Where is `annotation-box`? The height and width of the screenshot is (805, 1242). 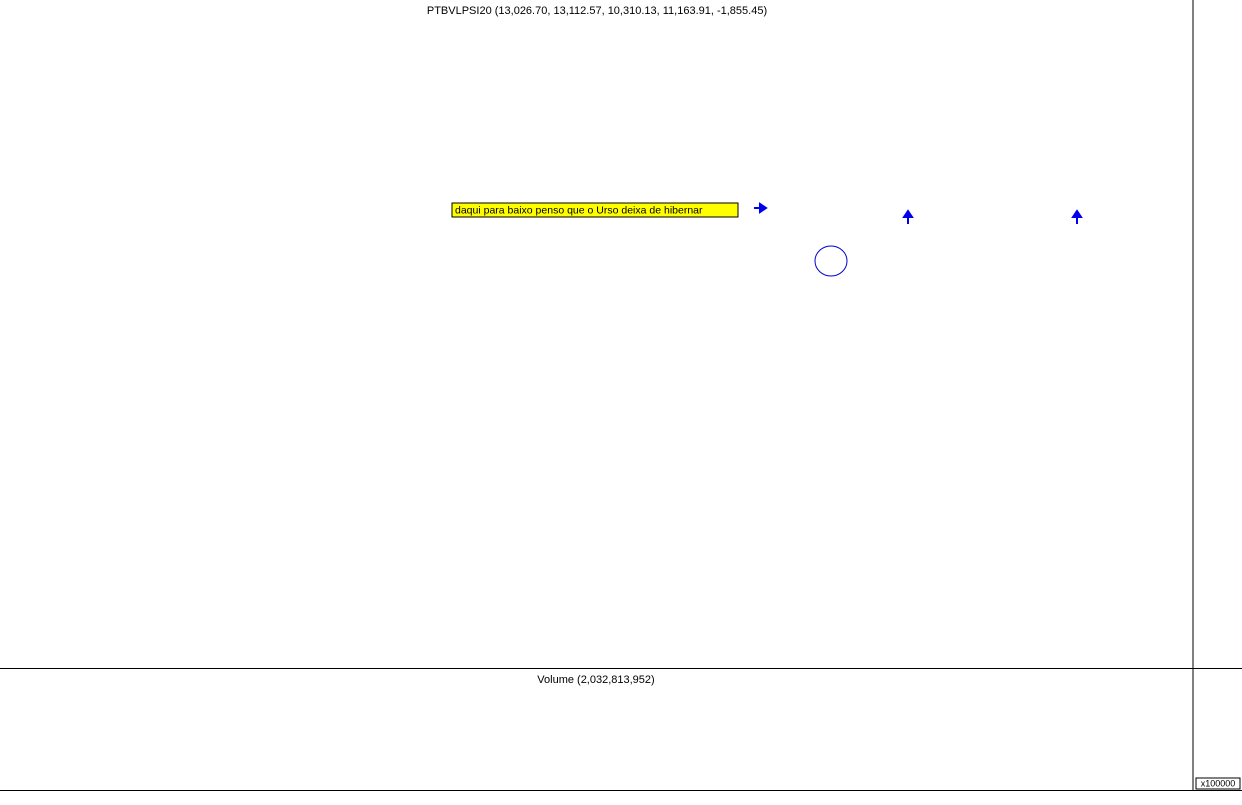
annotation-box is located at coordinates (595, 210).